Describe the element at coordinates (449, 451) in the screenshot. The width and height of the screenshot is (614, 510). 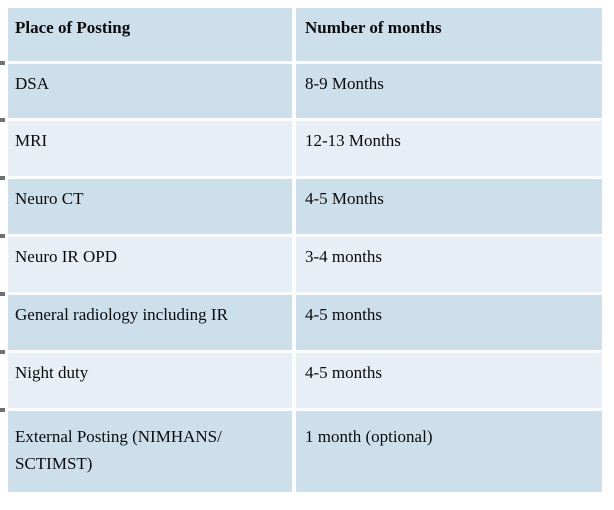
I see `cell-number-of-months: 1 month (optional)` at that location.